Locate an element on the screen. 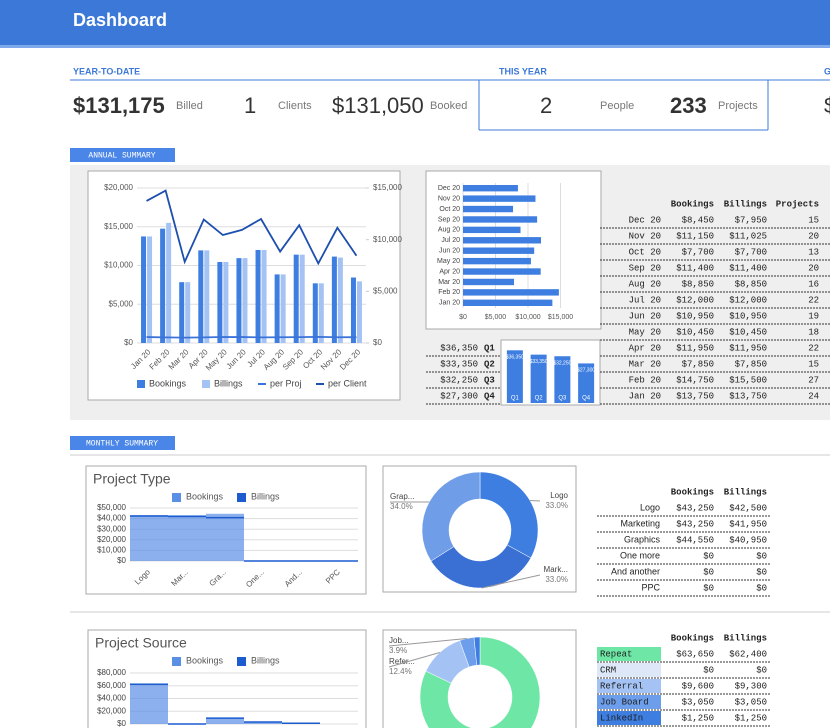 The width and height of the screenshot is (830, 728). bar-value-label: $27,300 is located at coordinates (586, 371).